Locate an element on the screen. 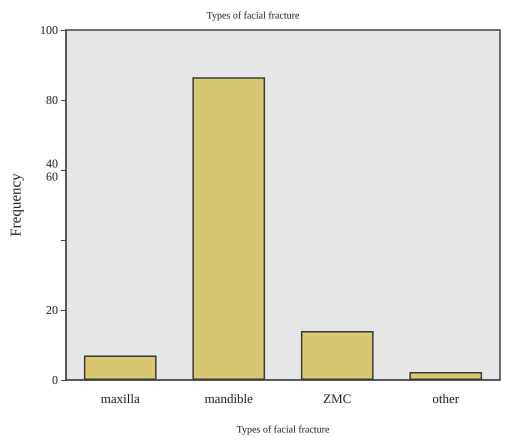  y-tick-label: 20 is located at coordinates (52, 310).